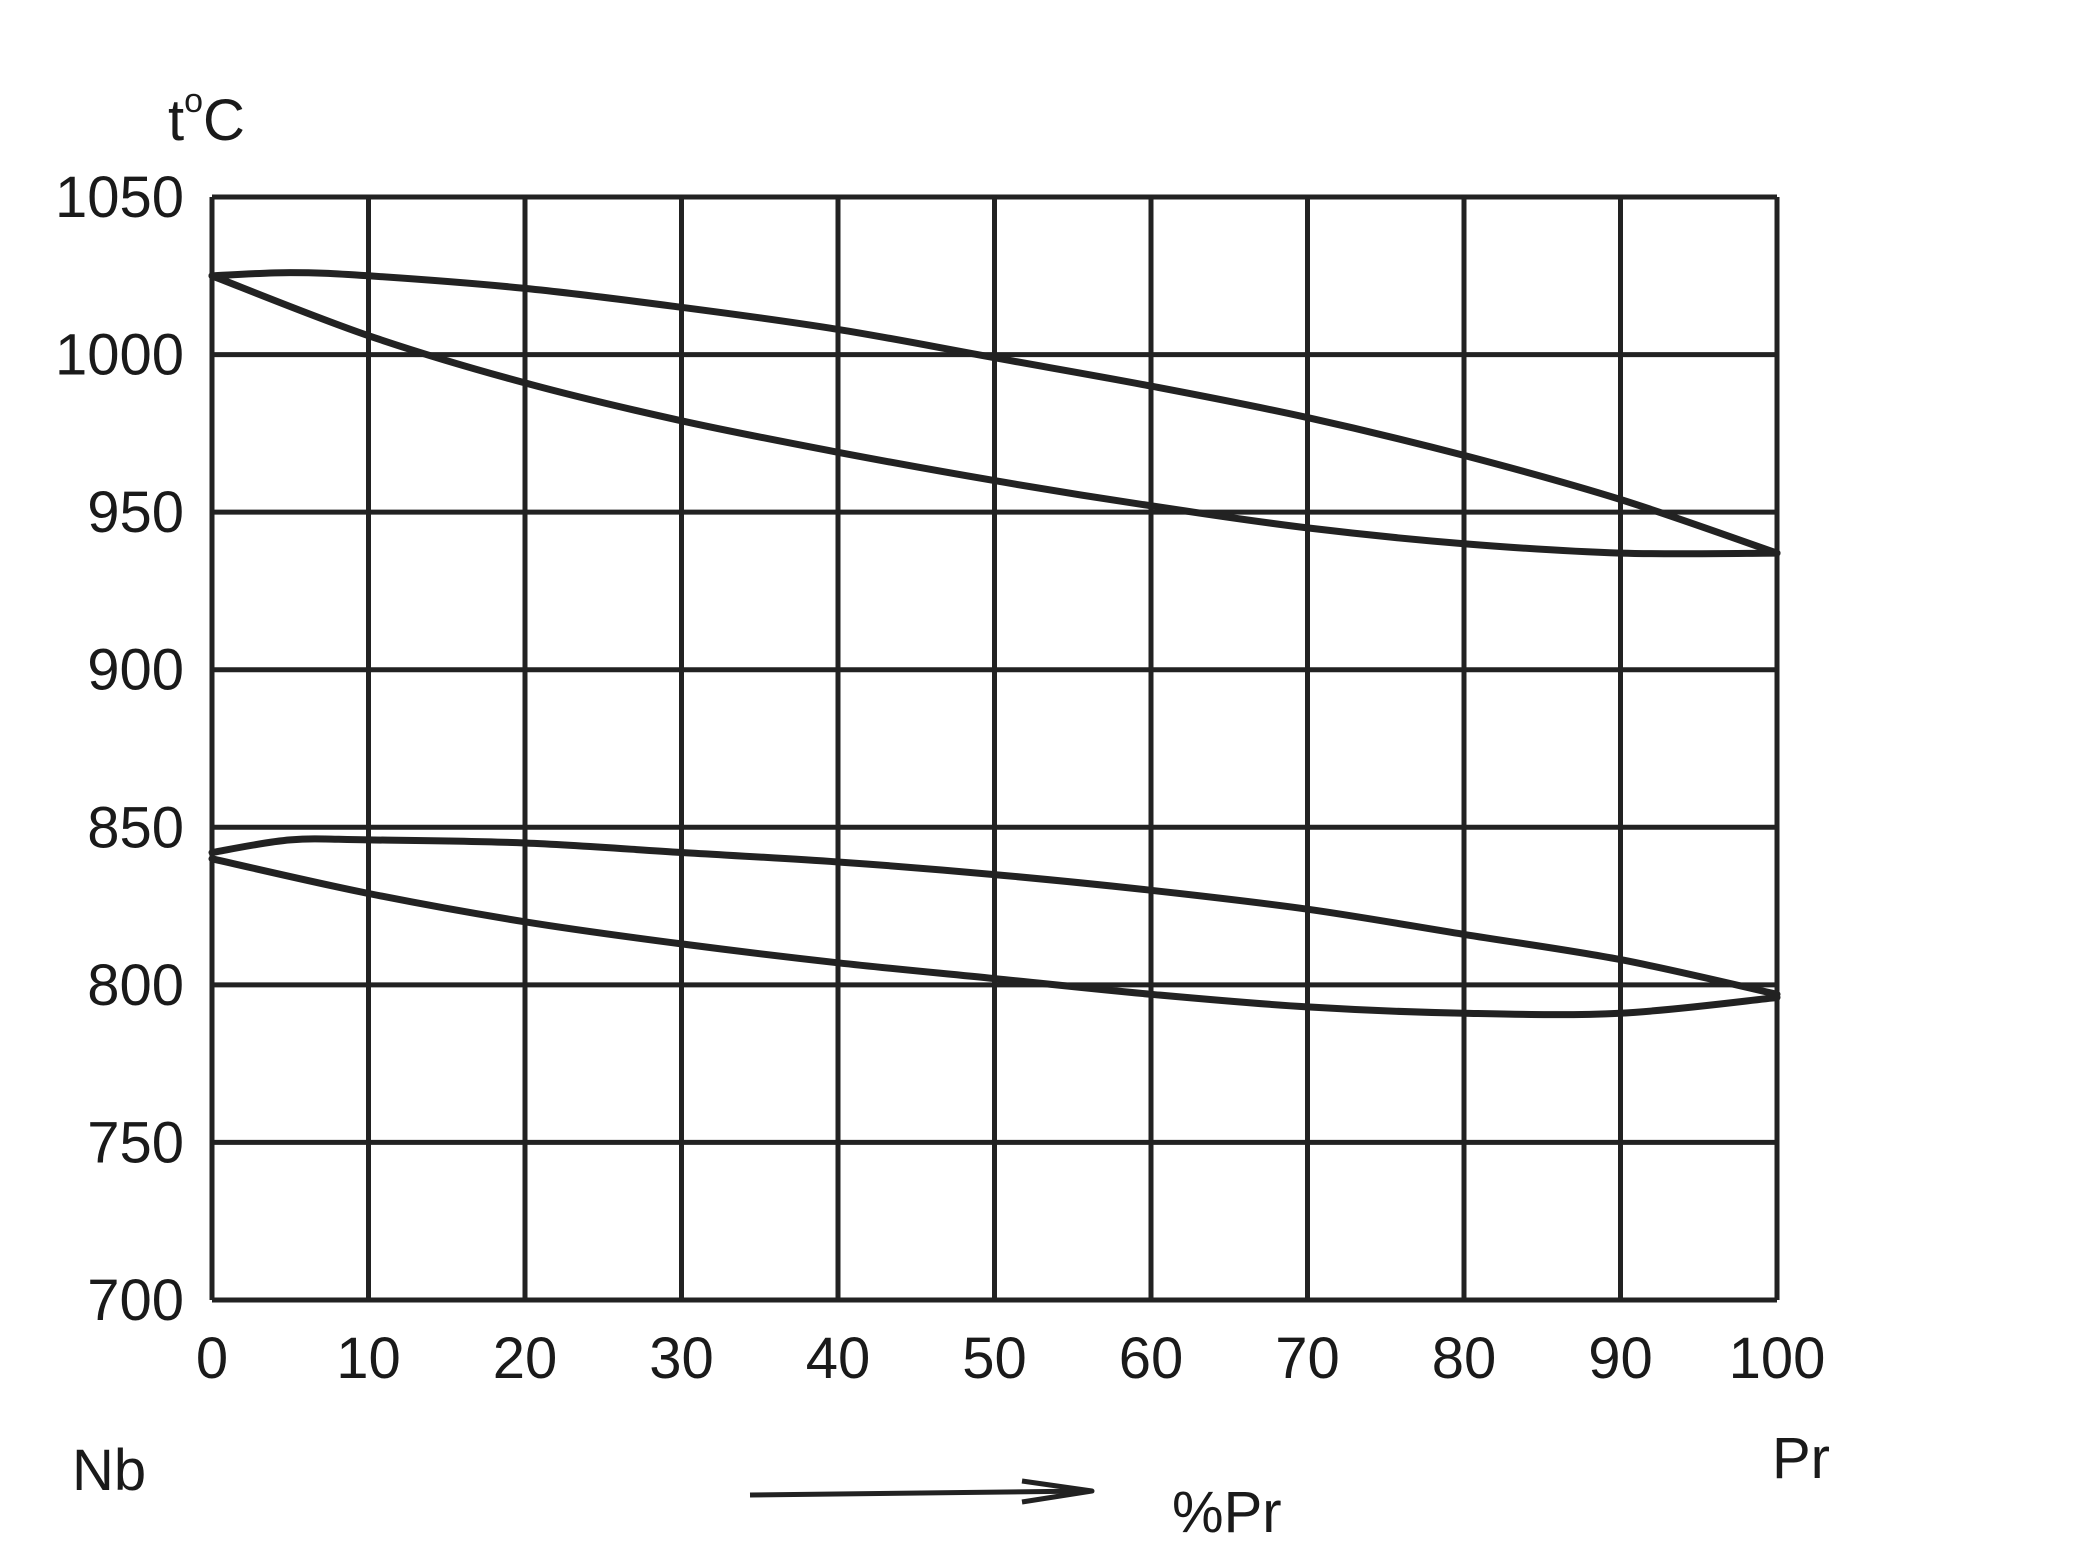  What do you see at coordinates (1307, 1358) in the screenshot?
I see `x-tick-label-70: 70` at bounding box center [1307, 1358].